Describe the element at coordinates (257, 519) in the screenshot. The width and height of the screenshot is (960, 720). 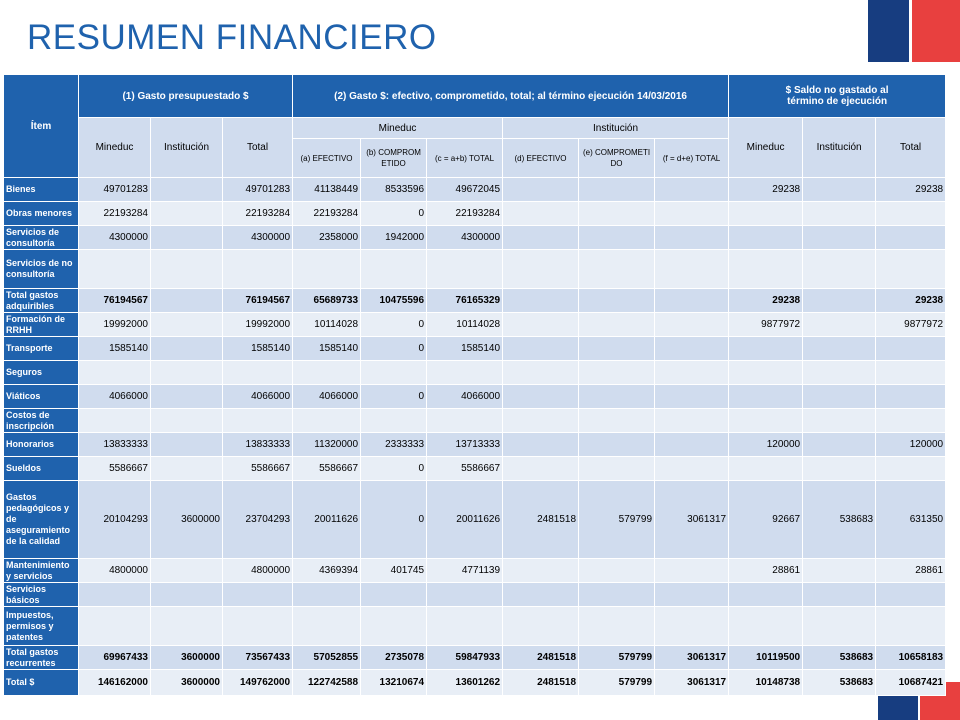
I see `table-cell: 23704293` at that location.